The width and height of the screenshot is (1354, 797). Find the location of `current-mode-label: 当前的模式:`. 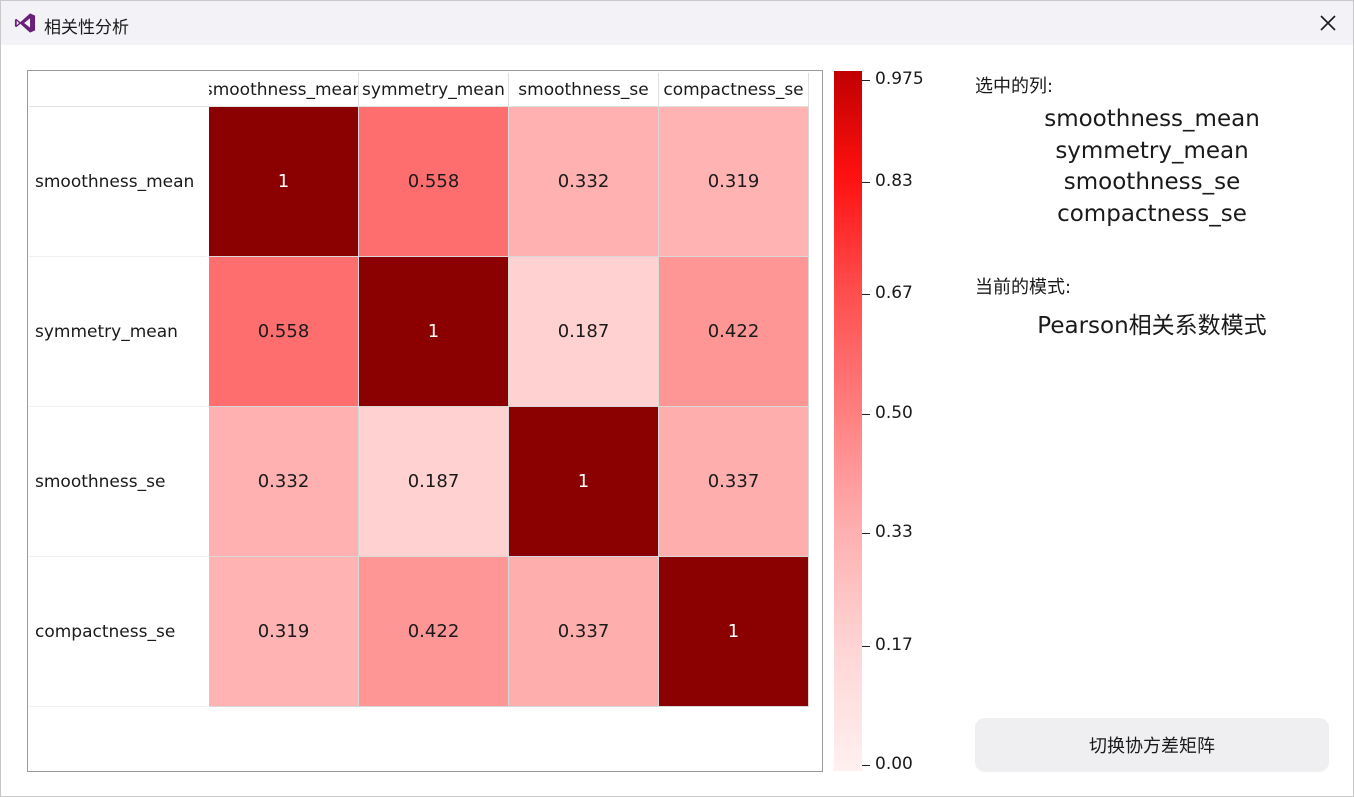

current-mode-label: 当前的模式: is located at coordinates (1023, 287).